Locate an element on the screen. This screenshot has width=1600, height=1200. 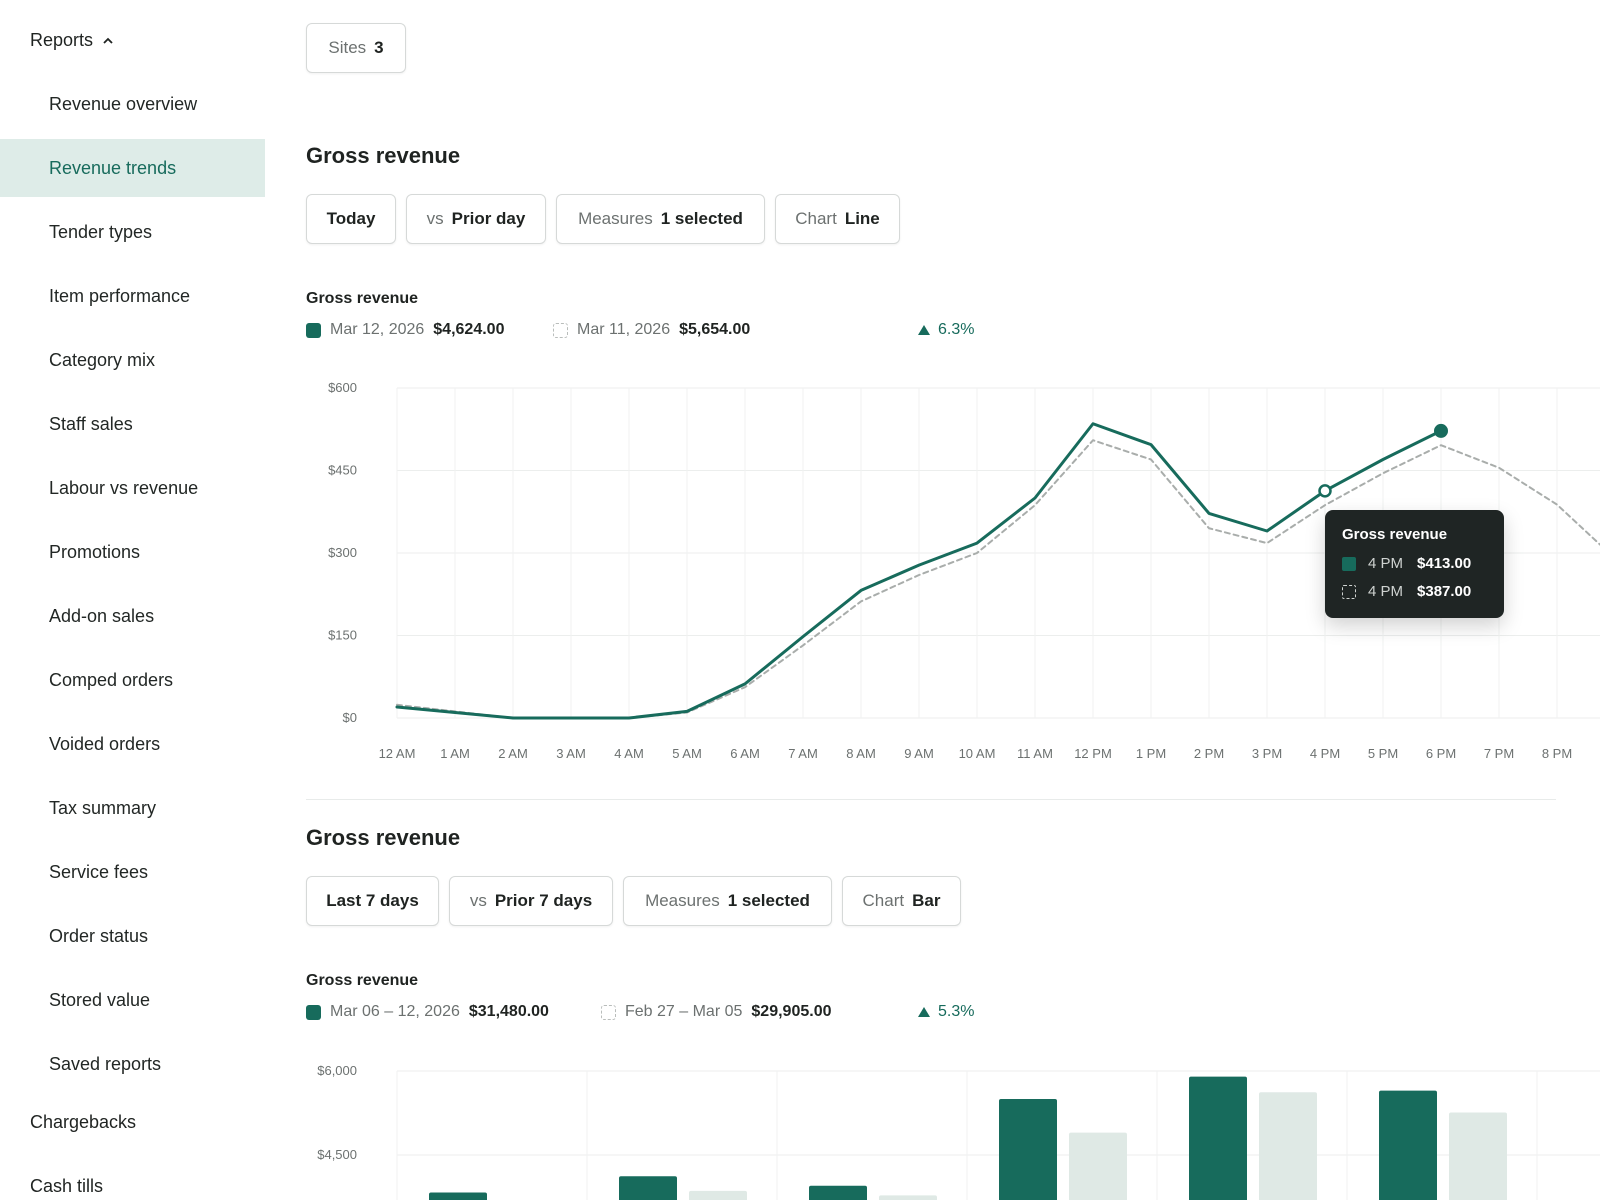
sidebar-section-chargebacks: Chargebacks is located at coordinates (83, 1122).